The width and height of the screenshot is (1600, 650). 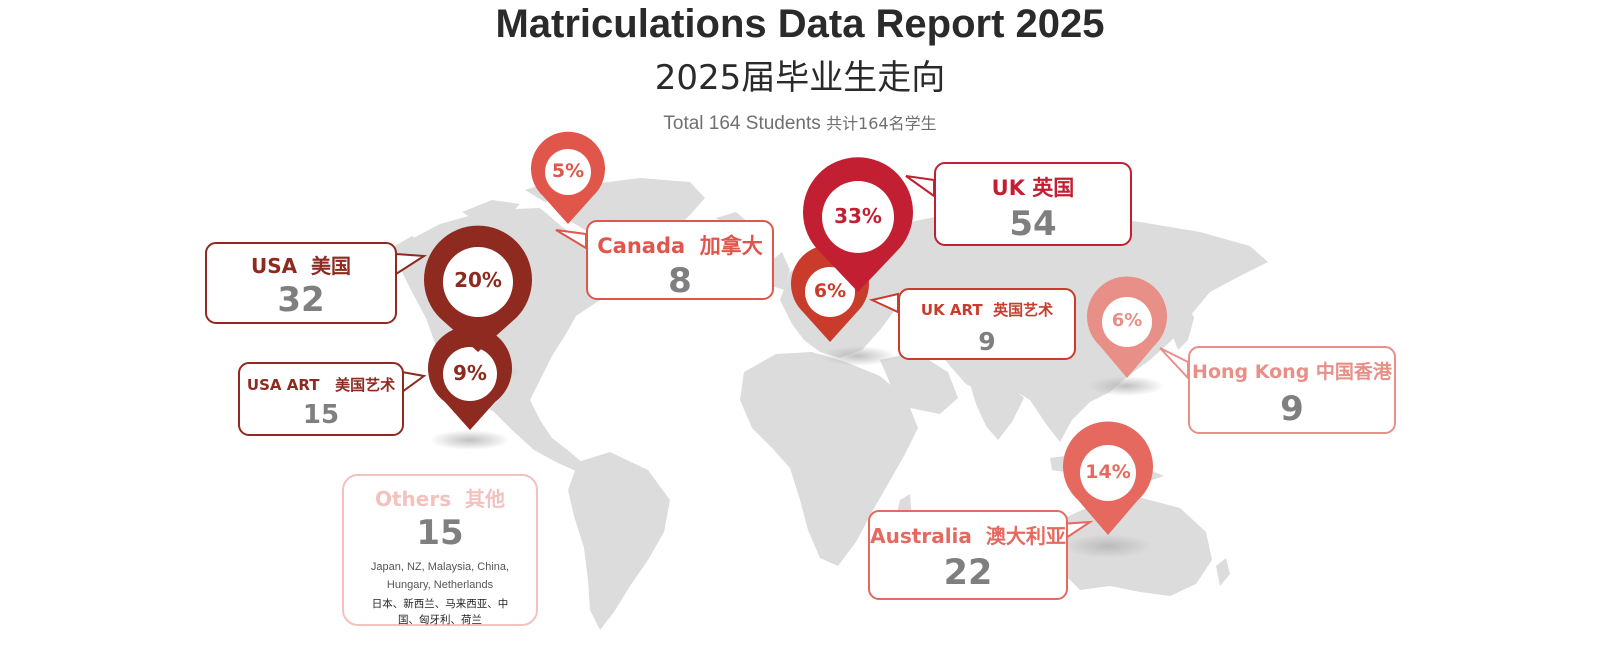 I want to click on canada-card: Canada 加拿大 8, so click(x=680, y=260).